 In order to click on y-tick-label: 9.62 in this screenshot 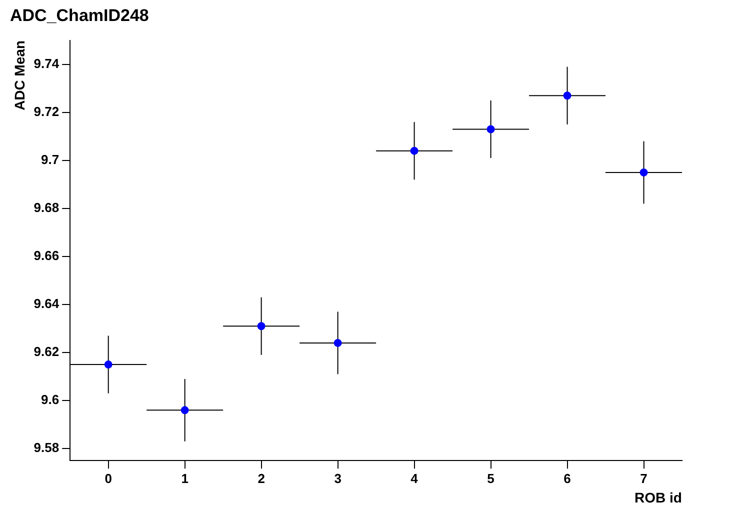, I will do `click(47, 352)`.